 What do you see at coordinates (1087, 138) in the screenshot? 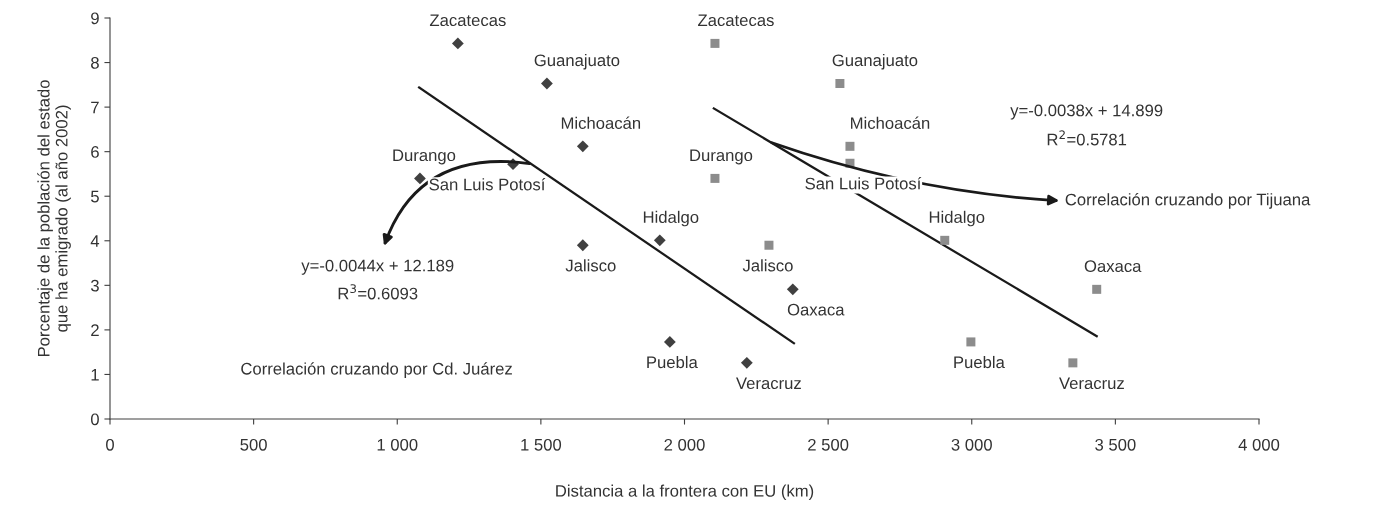
I see `annotation: R$^{2}$=0.5781` at bounding box center [1087, 138].